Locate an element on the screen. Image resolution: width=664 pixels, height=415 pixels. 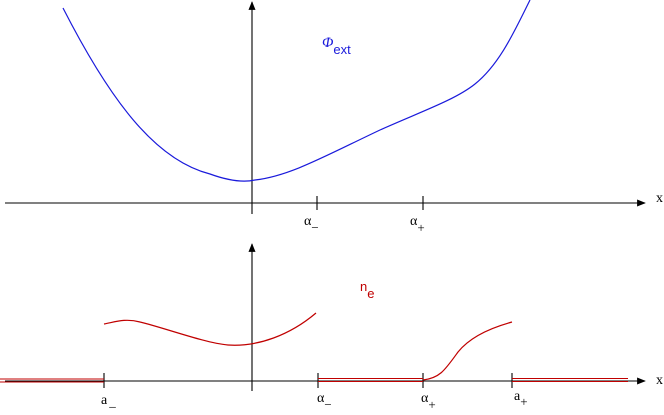
bottom-x-axis-label: x is located at coordinates (659, 380).